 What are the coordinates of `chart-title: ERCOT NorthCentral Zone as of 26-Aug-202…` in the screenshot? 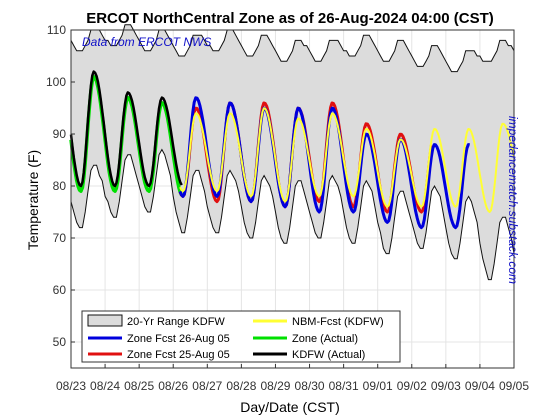 It's located at (290, 18).